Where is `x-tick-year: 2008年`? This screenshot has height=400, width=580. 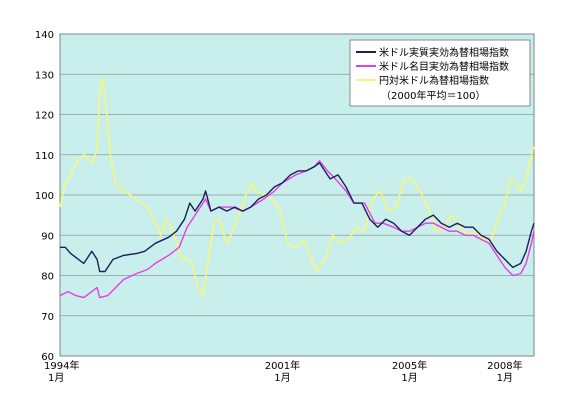
x-tick-year: 2008年 is located at coordinates (504, 365).